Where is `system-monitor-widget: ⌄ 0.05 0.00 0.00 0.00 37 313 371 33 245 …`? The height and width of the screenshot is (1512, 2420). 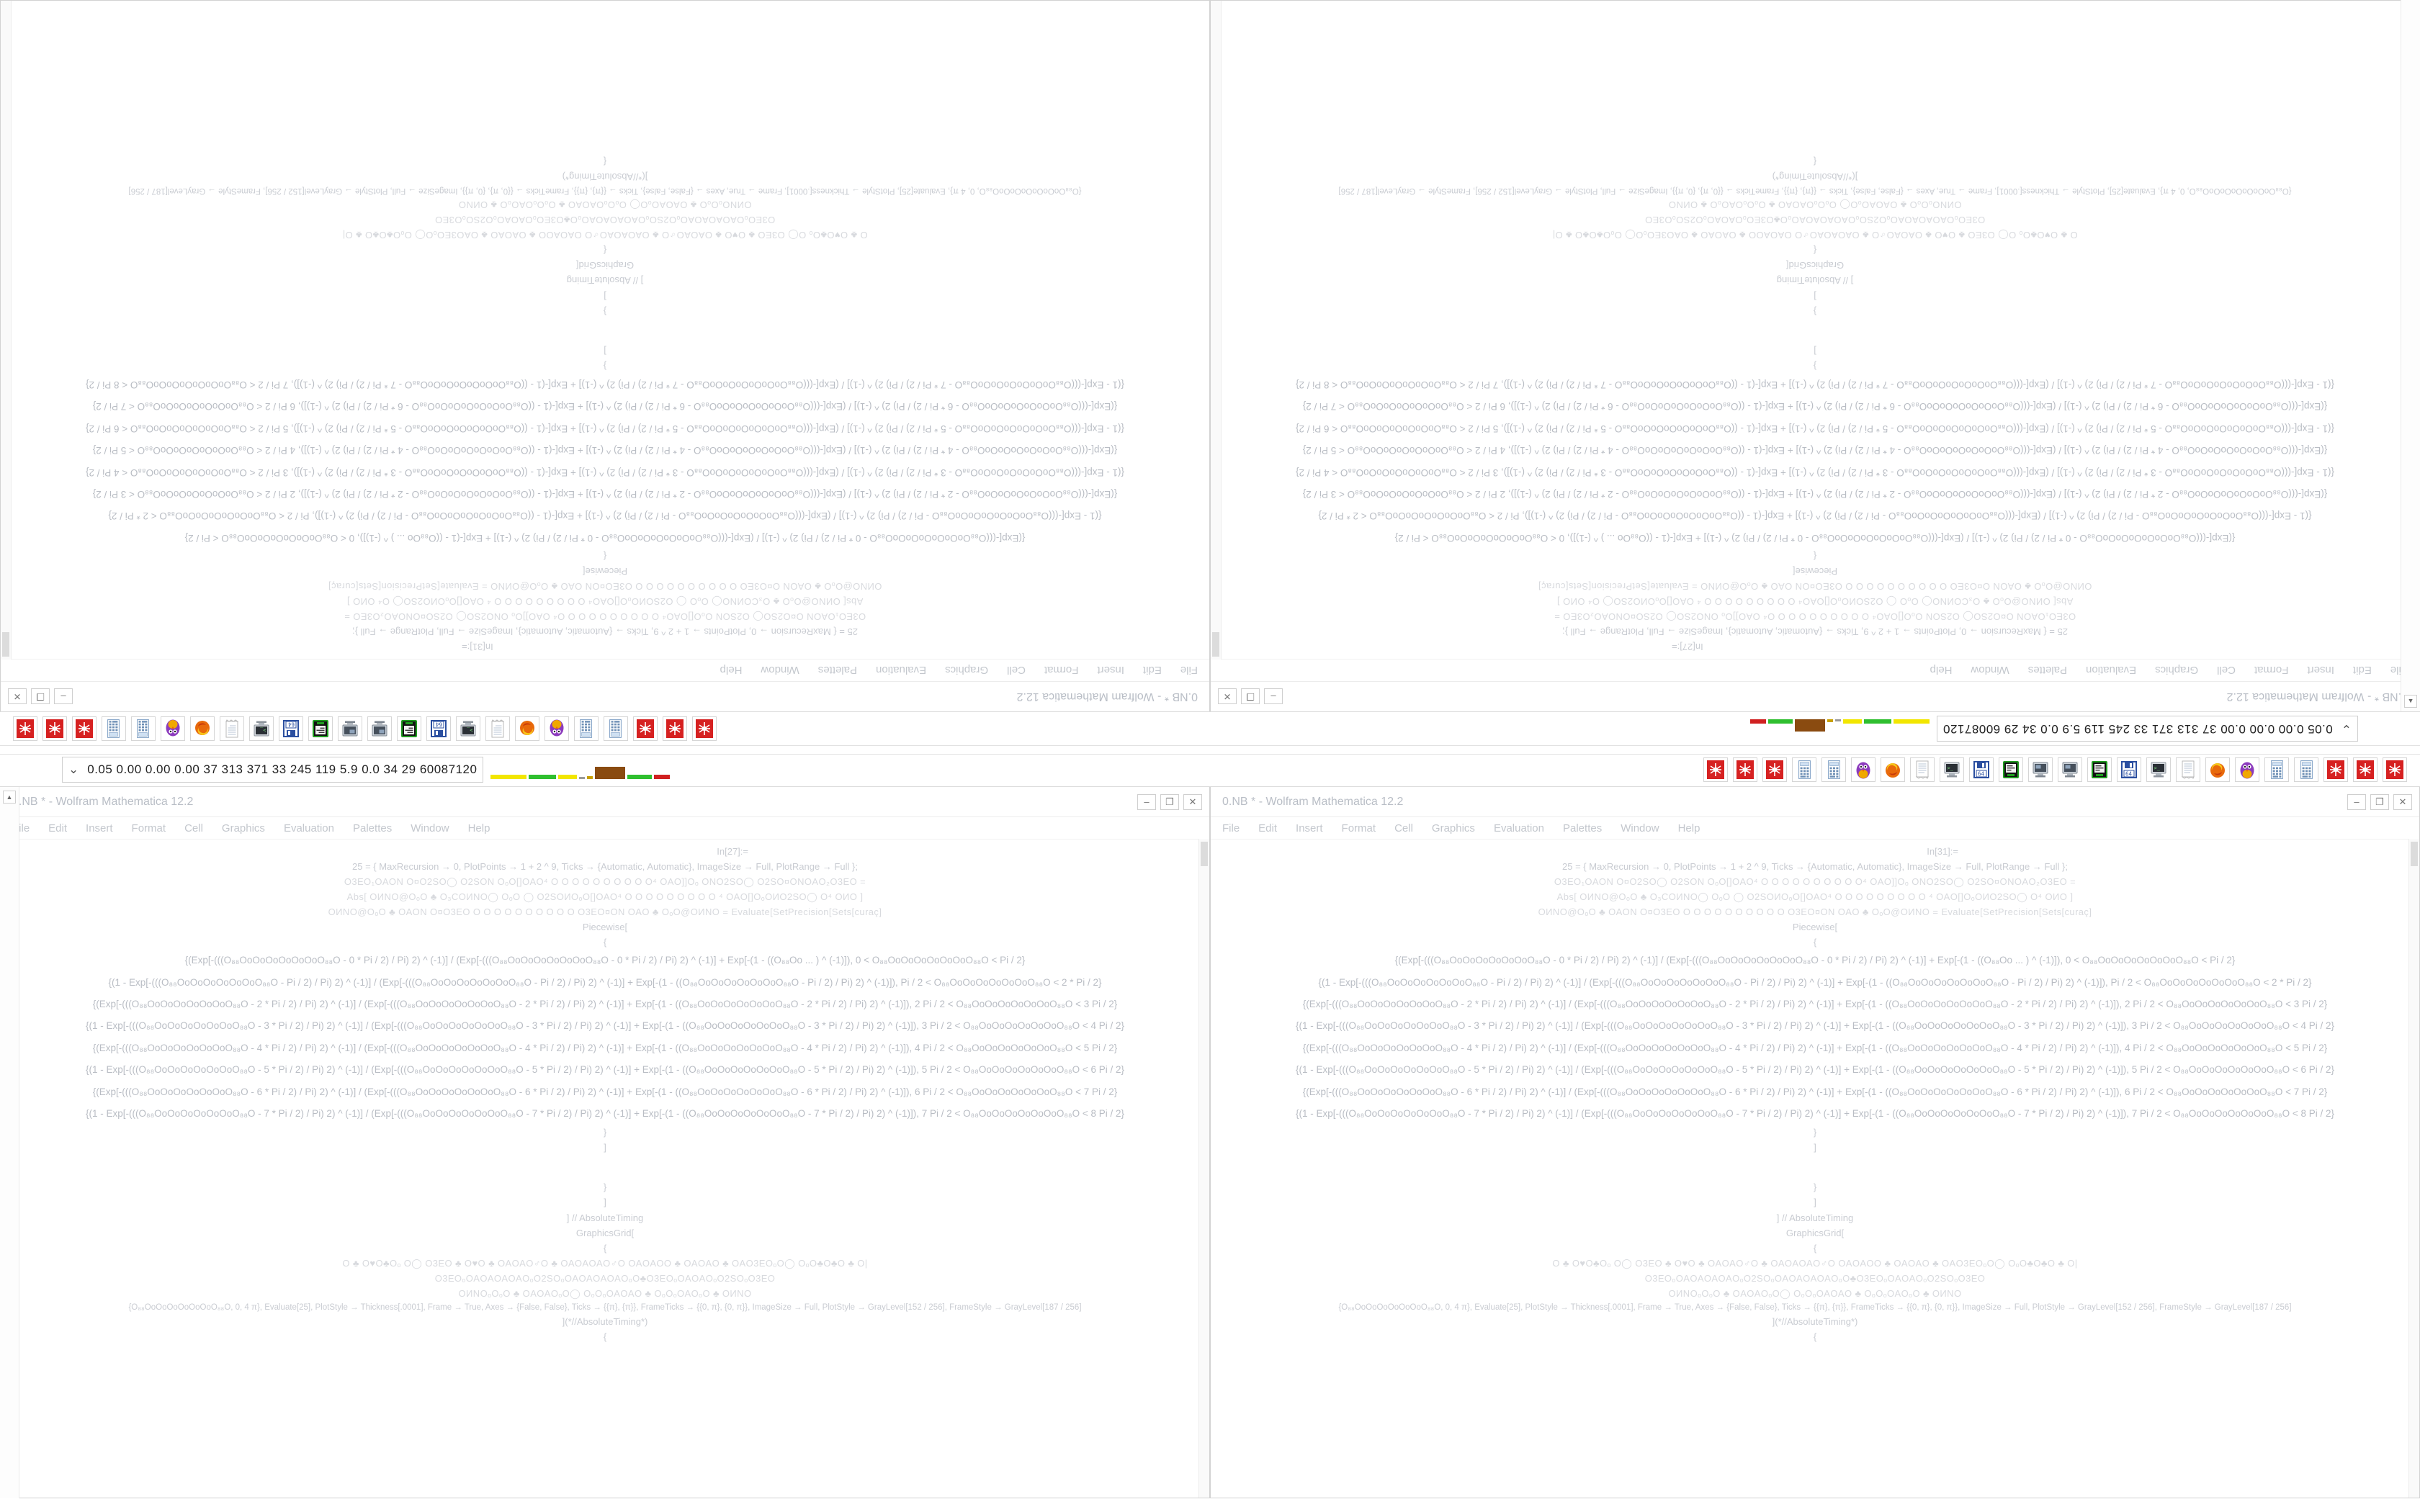
system-monitor-widget: ⌄ 0.05 0.00 0.00 0.00 37 313 371 33 245 … is located at coordinates (273, 770).